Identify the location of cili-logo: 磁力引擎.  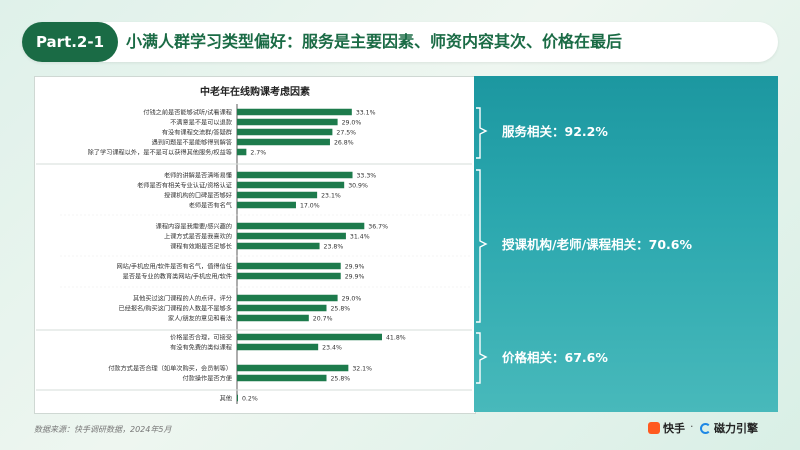
(729, 428).